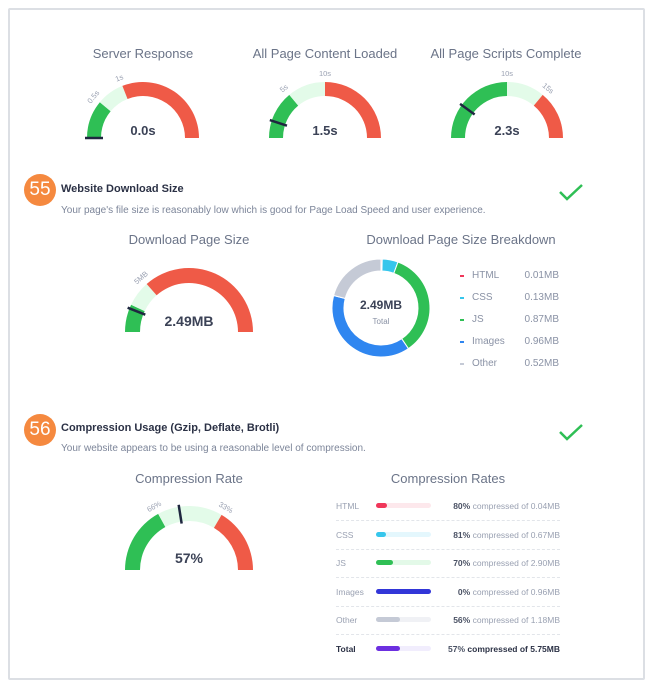 The height and width of the screenshot is (686, 651). Describe the element at coordinates (122, 189) in the screenshot. I see `section-title: Website Download Size` at that location.